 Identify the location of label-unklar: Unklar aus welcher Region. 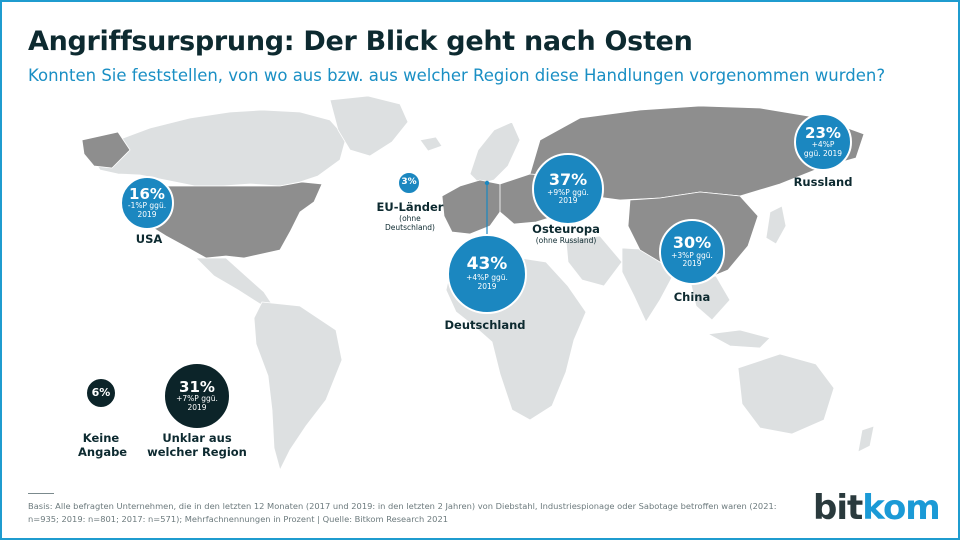
(197, 445).